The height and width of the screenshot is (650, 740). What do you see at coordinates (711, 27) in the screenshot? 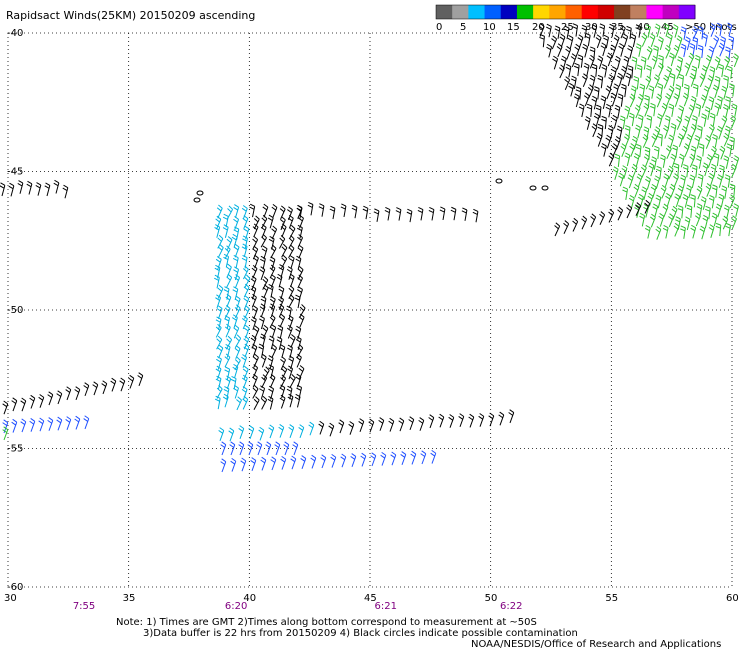
I see `legend-label: >50 knots` at bounding box center [711, 27].